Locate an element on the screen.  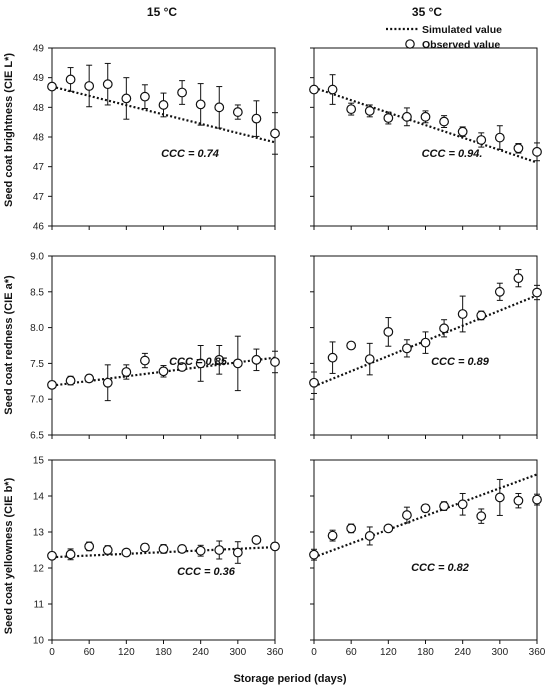
y-tick-label: 11 is located at coordinates (39, 605).